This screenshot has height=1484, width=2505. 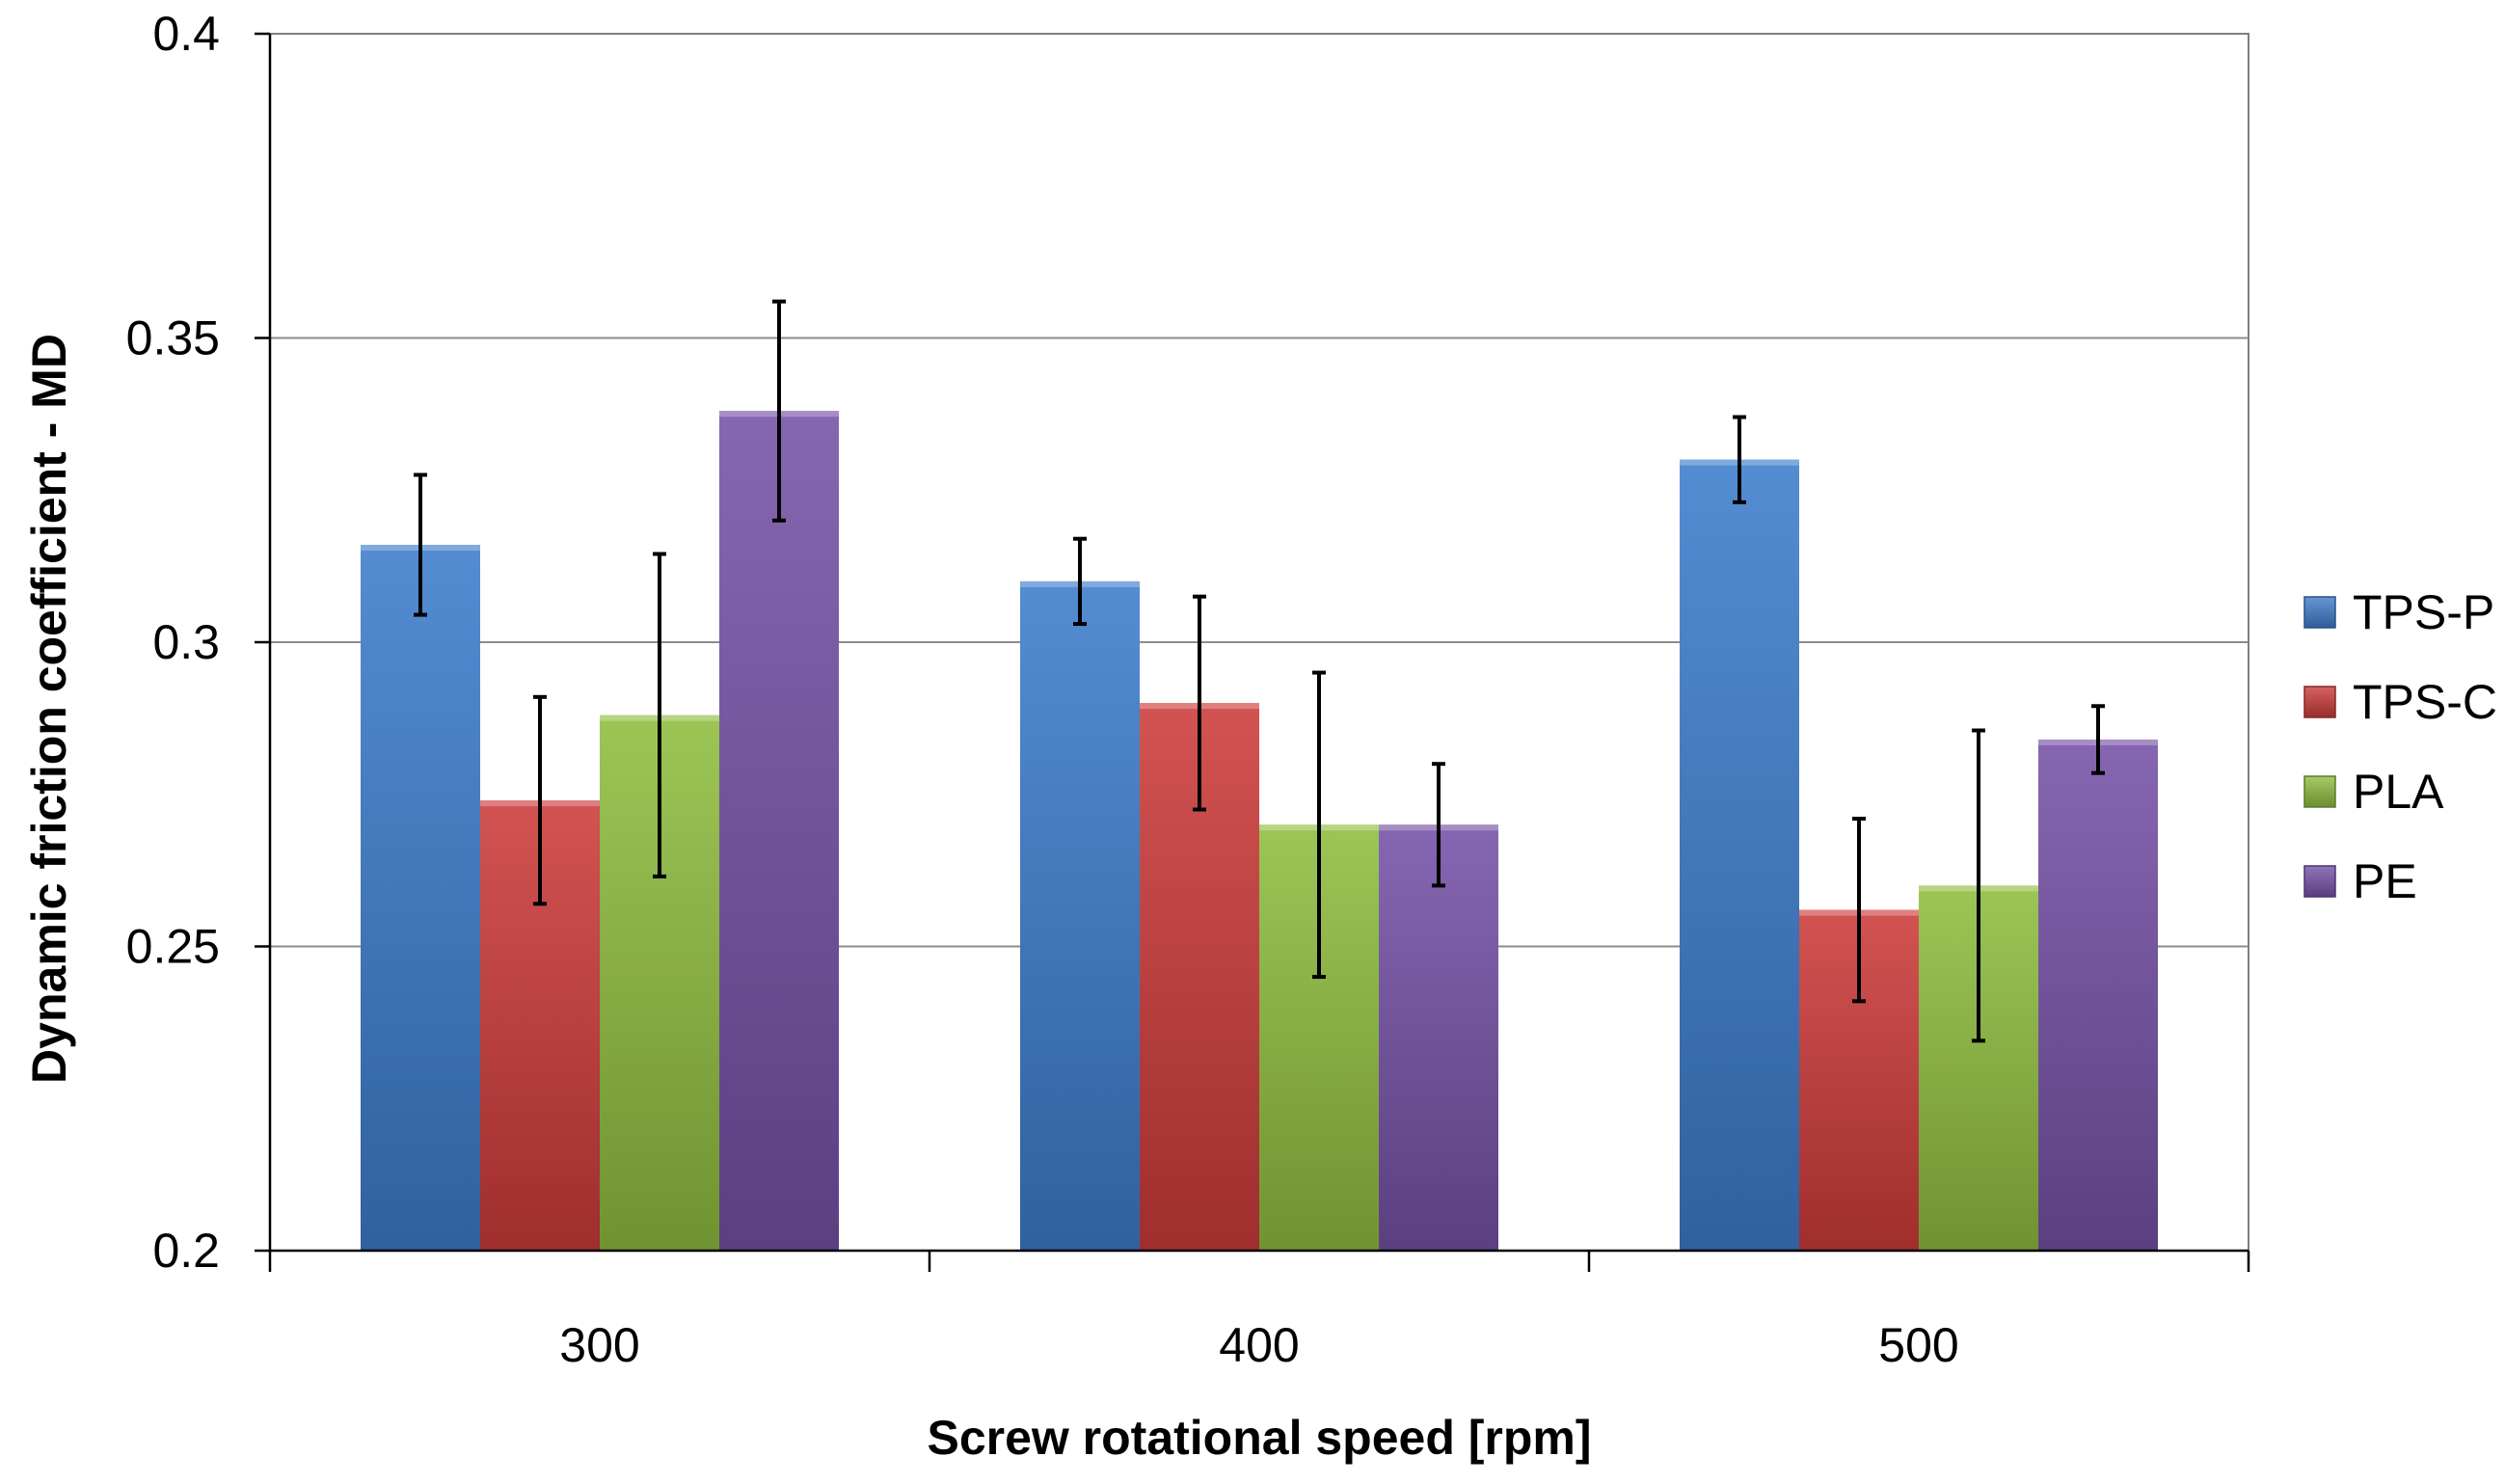 I want to click on legend-item-pla: PLA, so click(x=2373, y=792).